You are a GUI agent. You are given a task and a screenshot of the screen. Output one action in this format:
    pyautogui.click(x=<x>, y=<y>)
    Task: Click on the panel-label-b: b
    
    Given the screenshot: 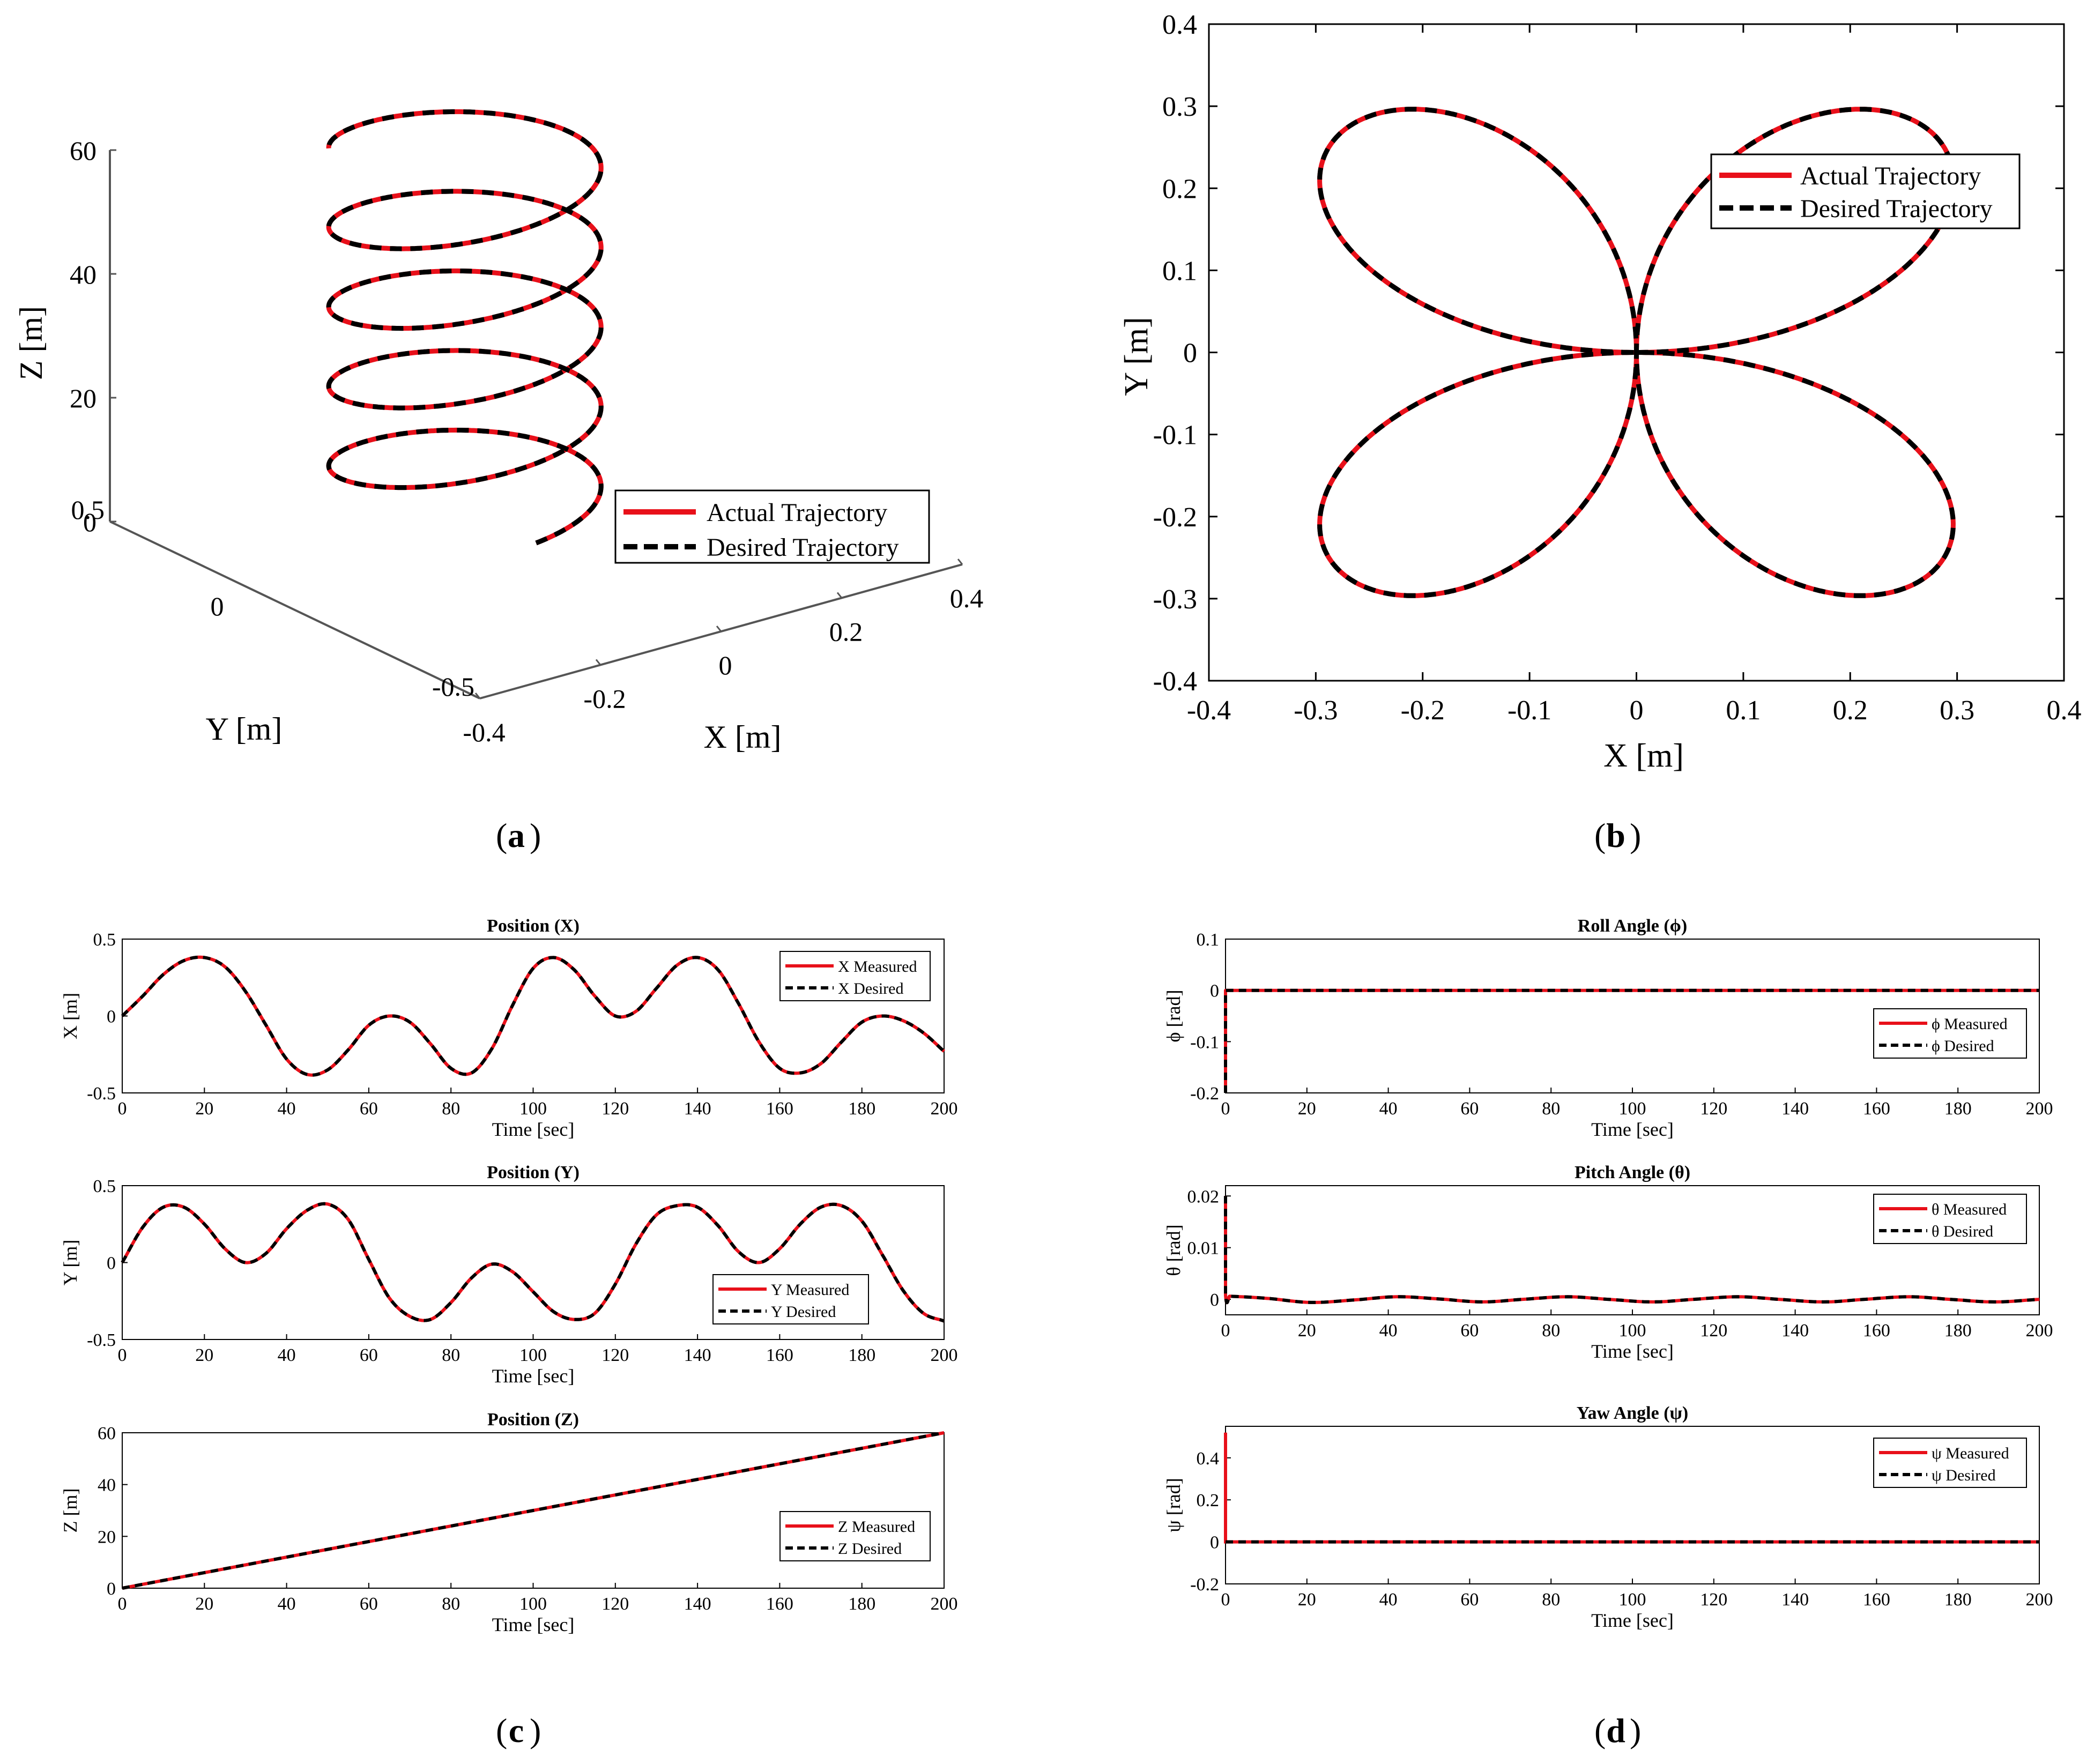 What is the action you would take?
    pyautogui.click(x=1616, y=835)
    